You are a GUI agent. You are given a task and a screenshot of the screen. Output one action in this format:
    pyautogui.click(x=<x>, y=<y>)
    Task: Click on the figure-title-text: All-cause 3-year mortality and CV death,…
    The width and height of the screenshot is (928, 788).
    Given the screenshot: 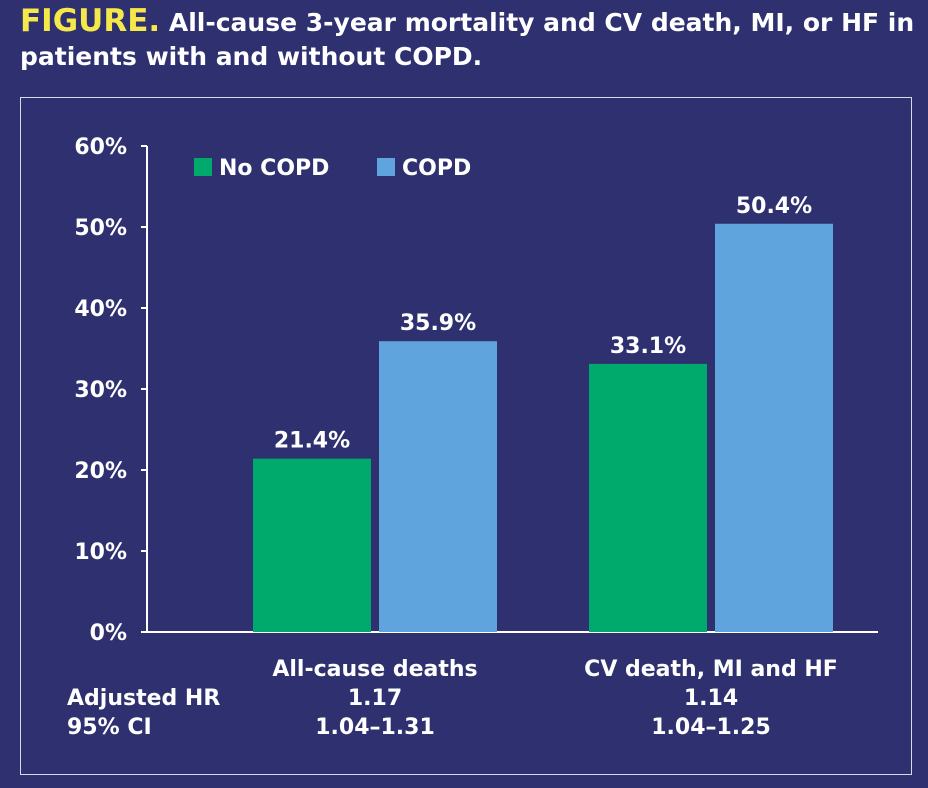 What is the action you would take?
    pyautogui.click(x=467, y=39)
    